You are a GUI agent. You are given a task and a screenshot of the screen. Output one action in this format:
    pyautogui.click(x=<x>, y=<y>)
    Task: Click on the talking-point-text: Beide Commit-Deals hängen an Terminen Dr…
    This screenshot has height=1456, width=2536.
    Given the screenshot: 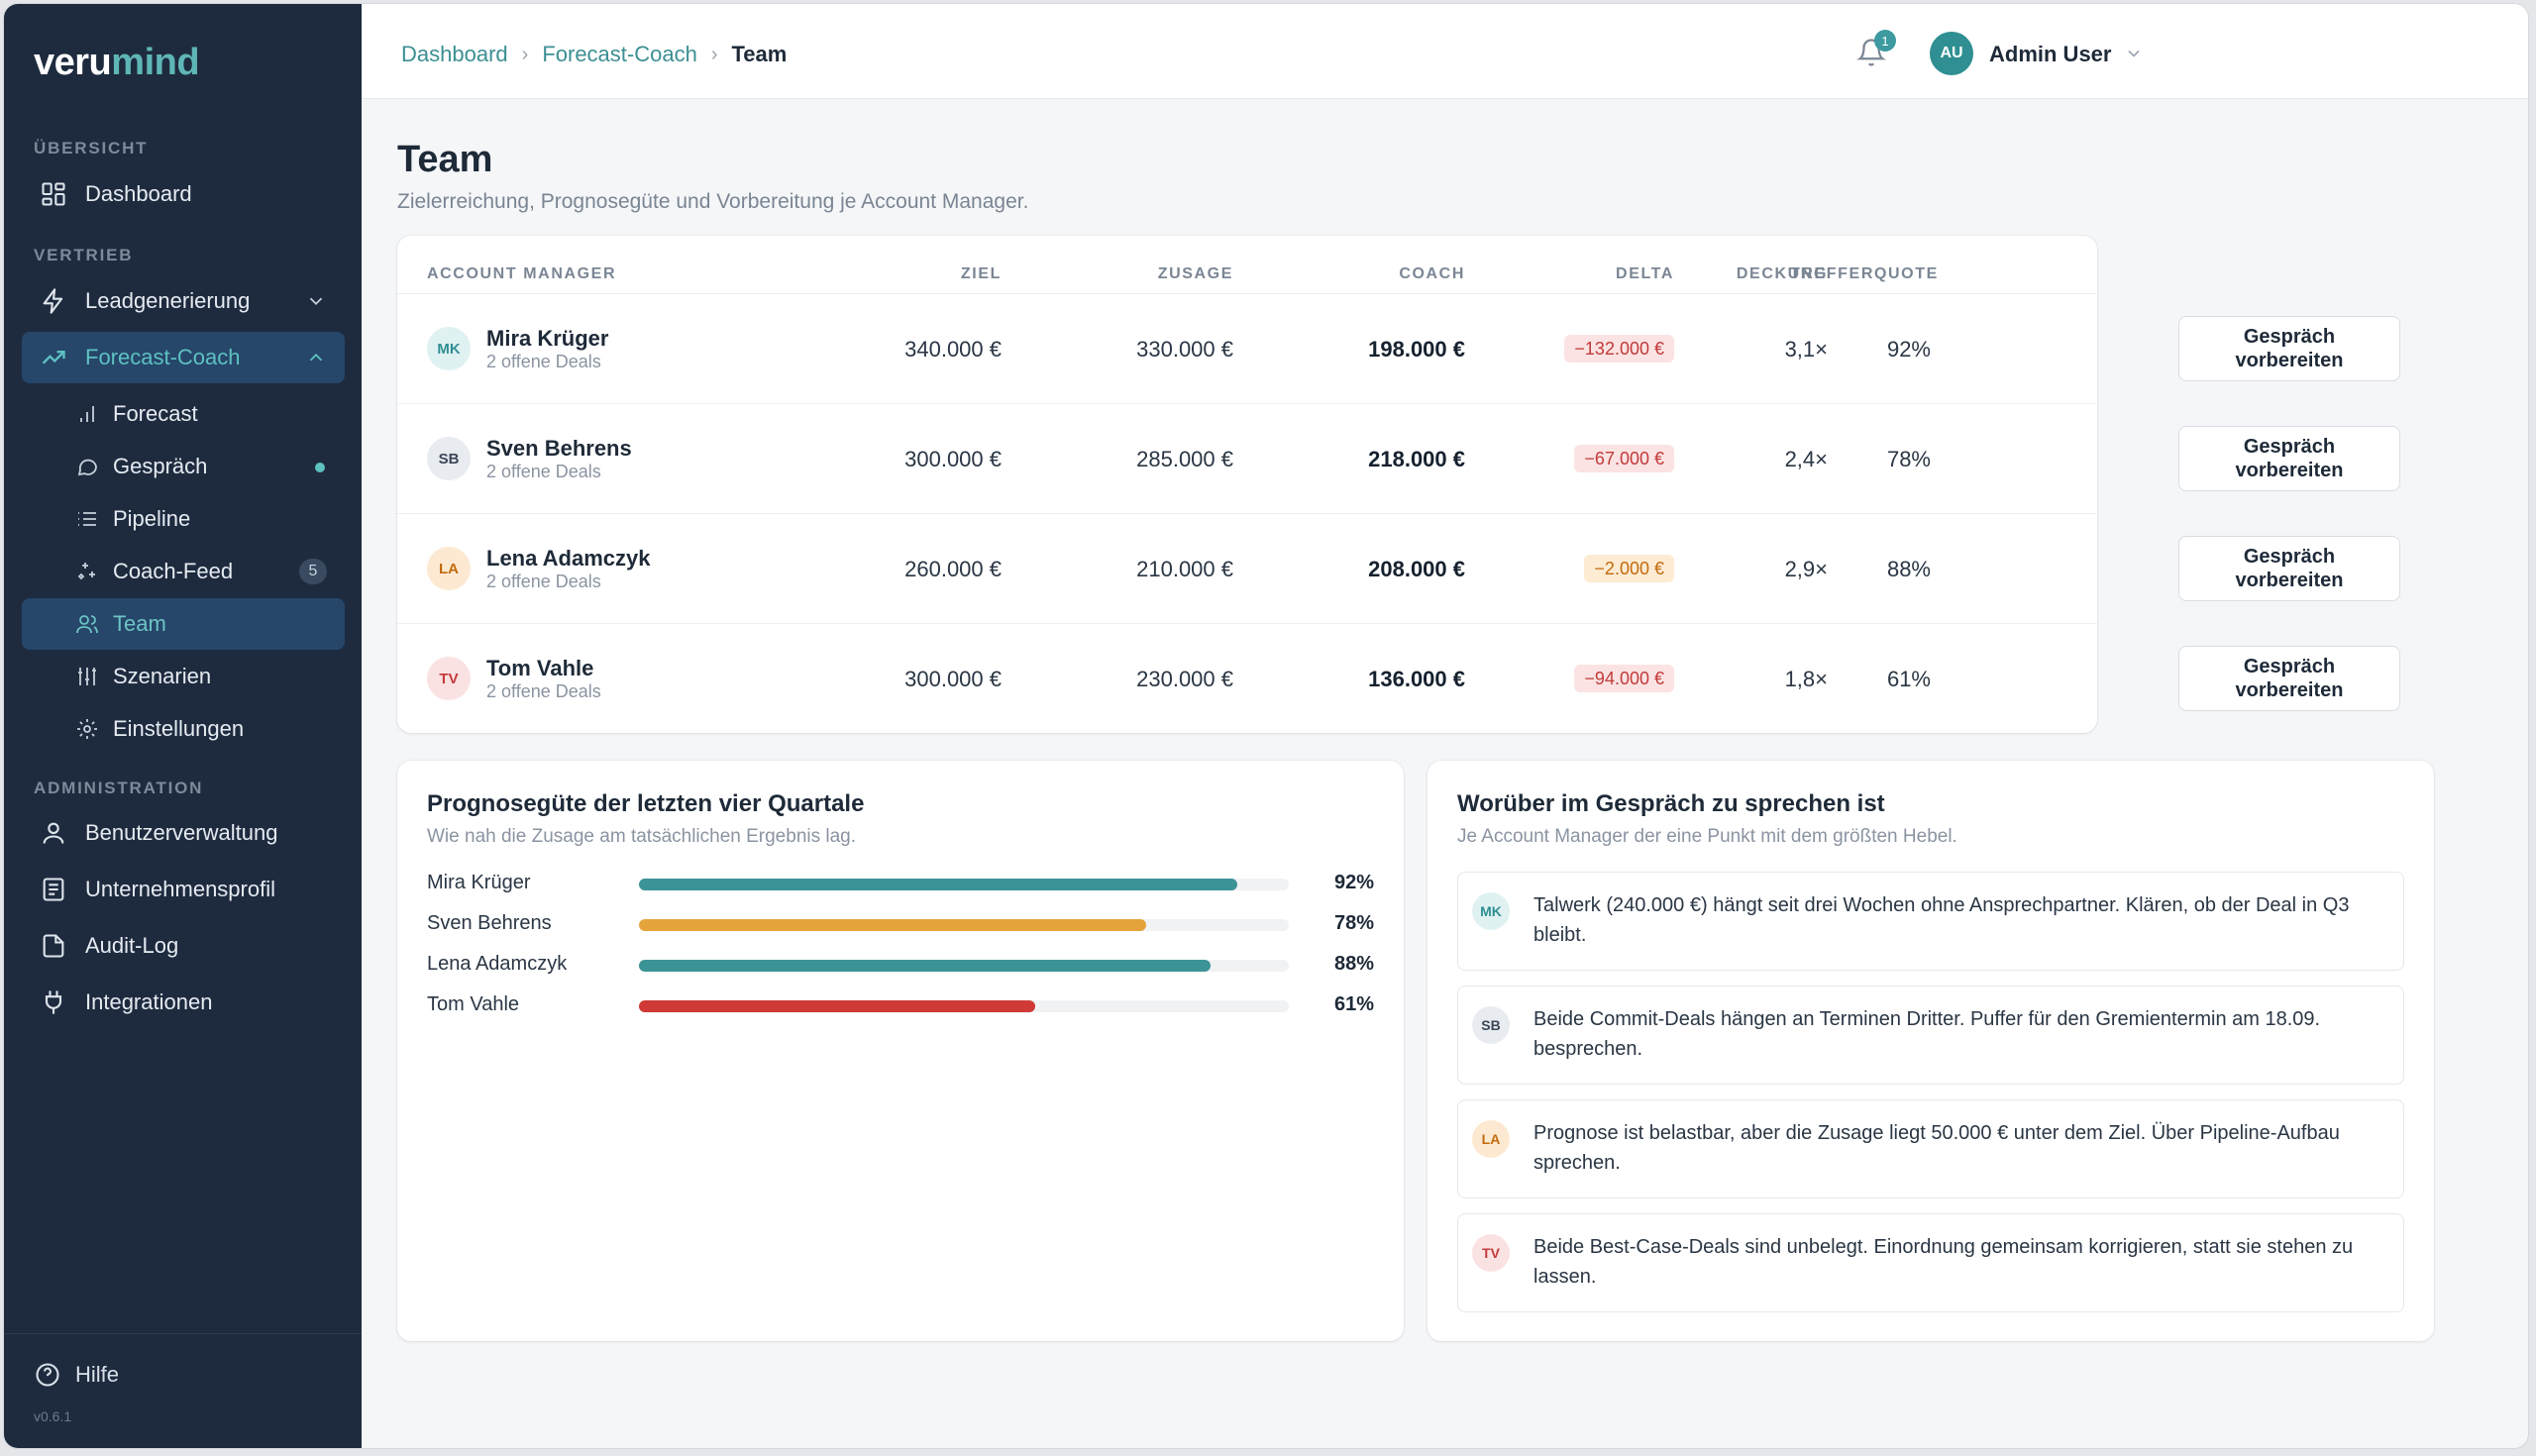 What is the action you would take?
    pyautogui.click(x=1927, y=1034)
    